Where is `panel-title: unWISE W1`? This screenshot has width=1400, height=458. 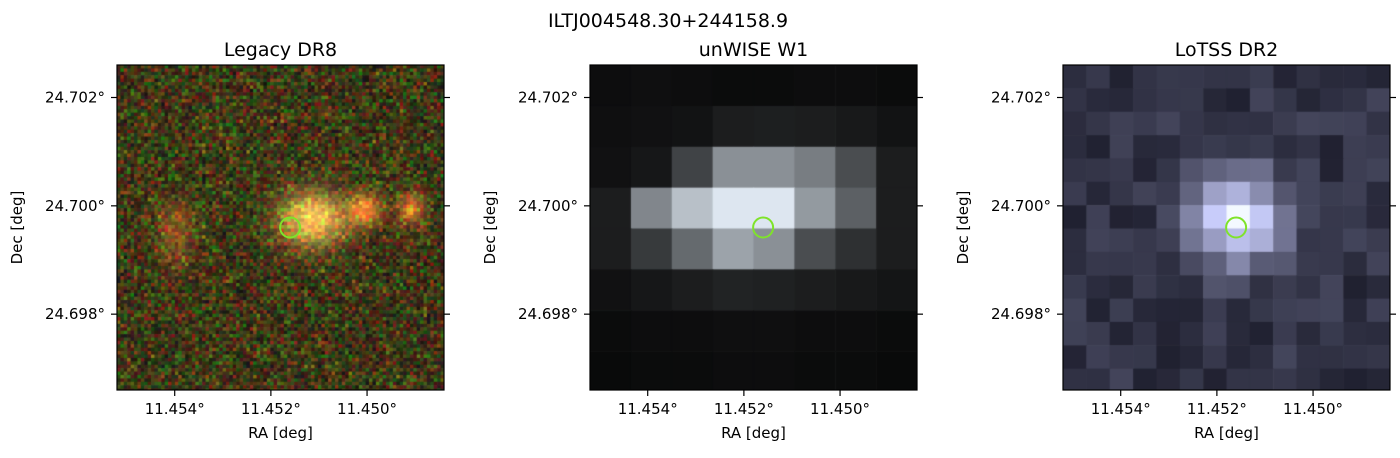
panel-title: unWISE W1 is located at coordinates (753, 50).